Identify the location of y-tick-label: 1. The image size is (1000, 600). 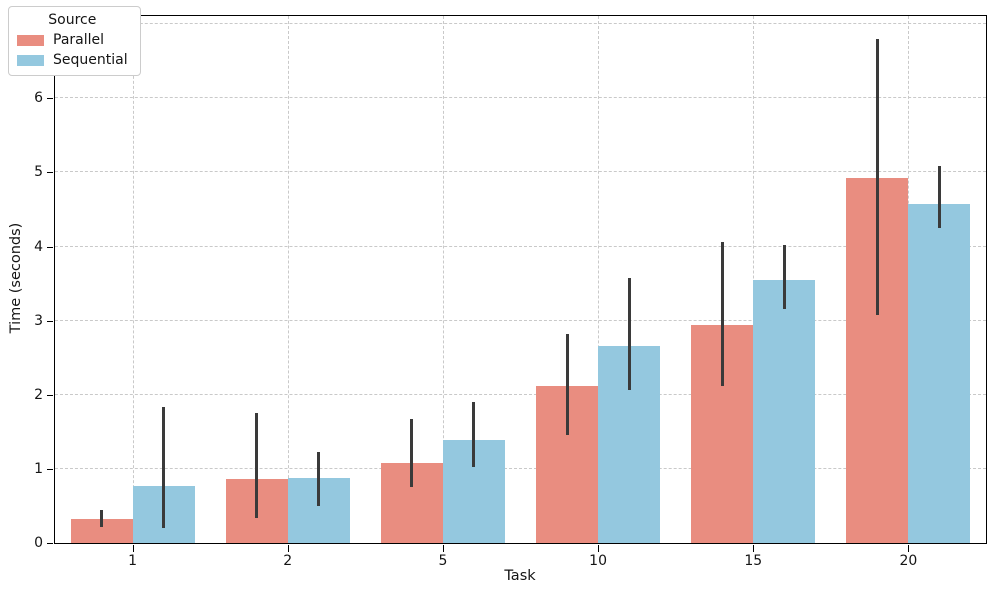
(38, 468).